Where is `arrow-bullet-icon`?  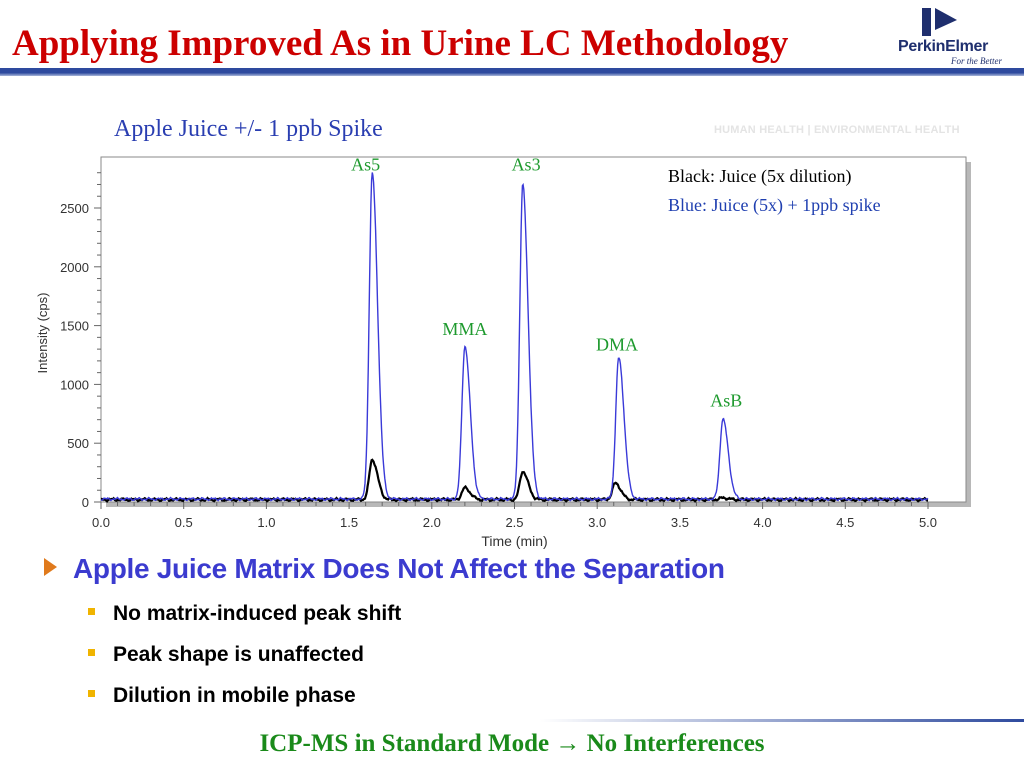 arrow-bullet-icon is located at coordinates (50, 567).